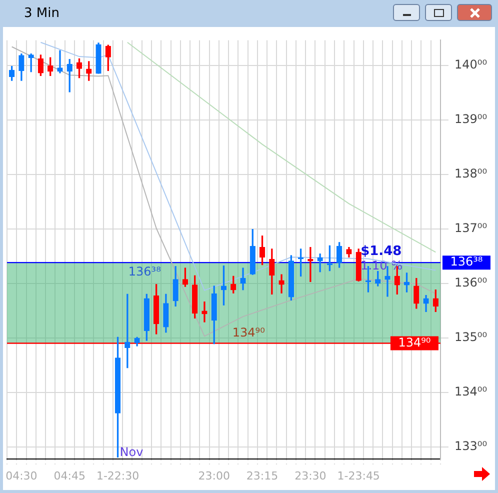 The height and width of the screenshot is (493, 498). What do you see at coordinates (471, 282) in the screenshot?
I see `y-tick-label: 136⁰⁰` at bounding box center [471, 282].